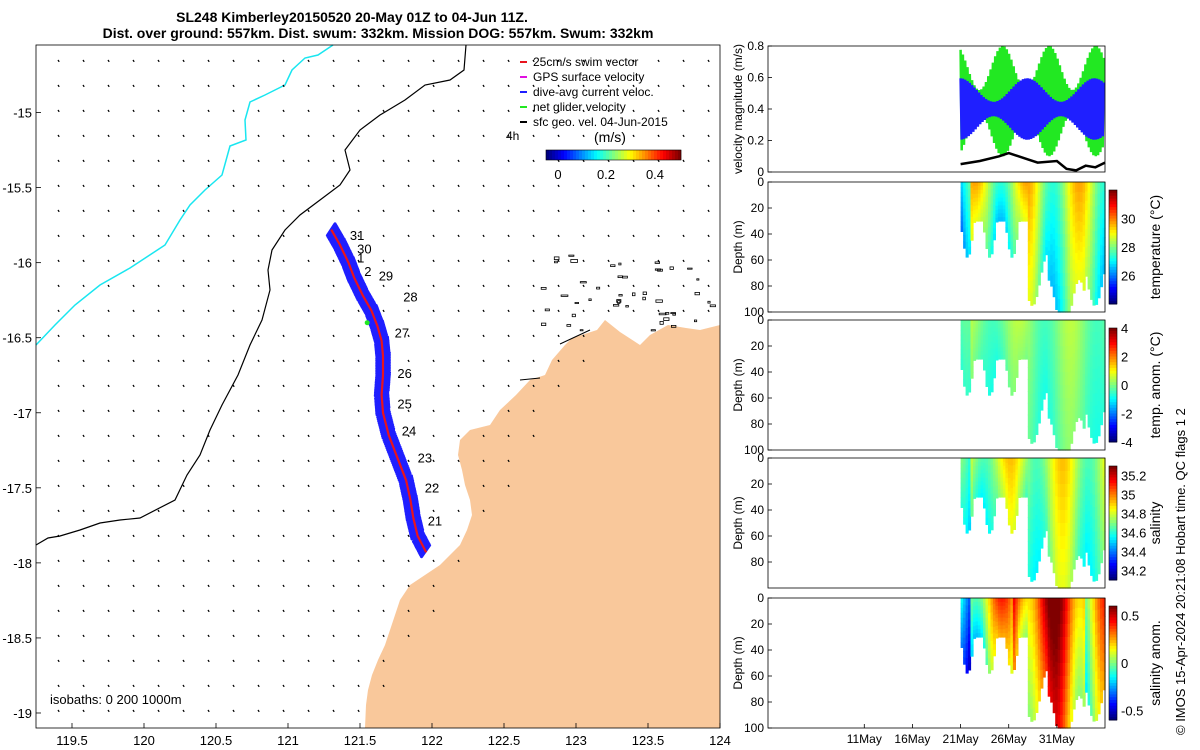 The height and width of the screenshot is (750, 1200). I want to click on colorbar-ticklabel: 4, so click(1124, 328).